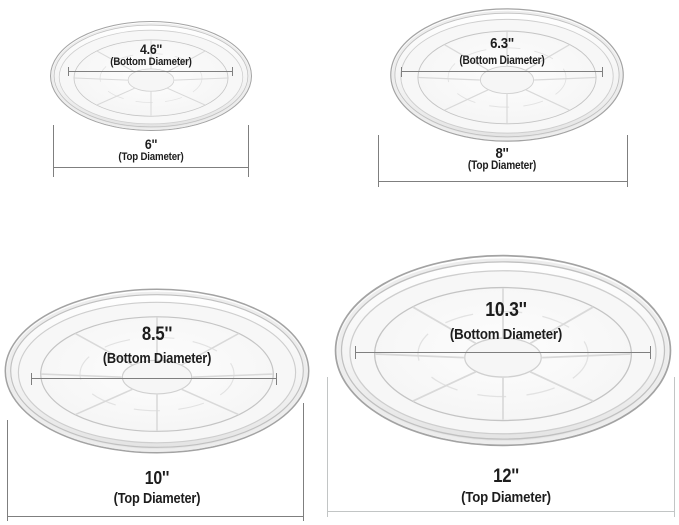 The image size is (679, 525). What do you see at coordinates (157, 334) in the screenshot?
I see `bottom-diameter-value: 8.5''` at bounding box center [157, 334].